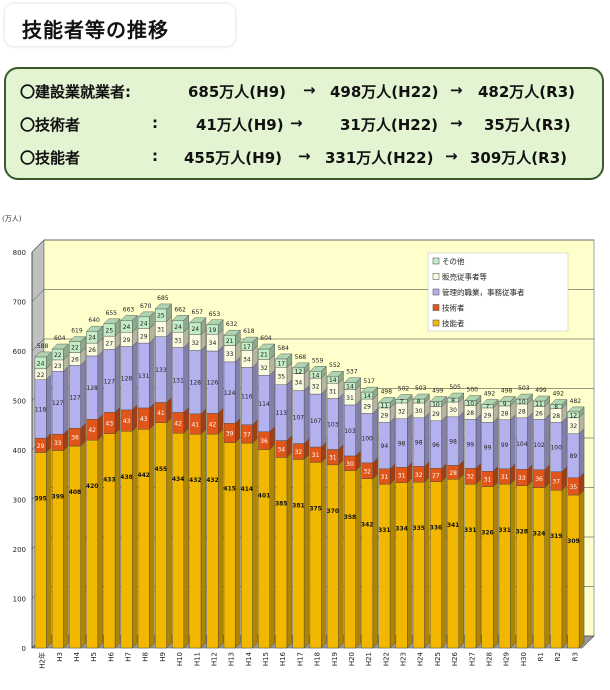 This screenshot has width=610, height=690. What do you see at coordinates (41, 409) in the screenshot?
I see `data-label: 118` at bounding box center [41, 409].